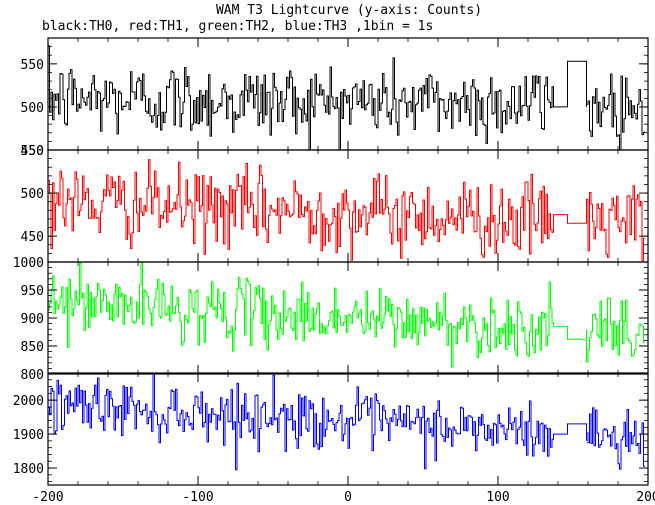 This screenshot has width=655, height=505. Describe the element at coordinates (348, 497) in the screenshot. I see `x-tick-label: 0` at that location.